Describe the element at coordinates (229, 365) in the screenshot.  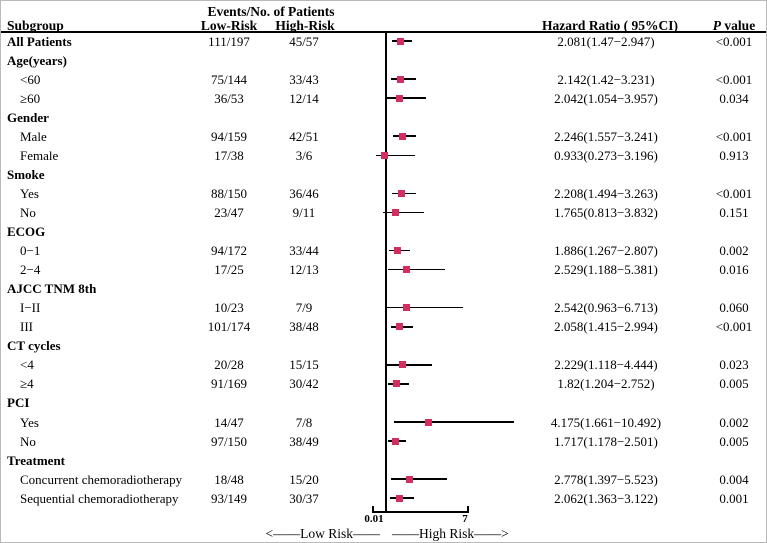
I see `low-risk-value: 20/28` at that location.